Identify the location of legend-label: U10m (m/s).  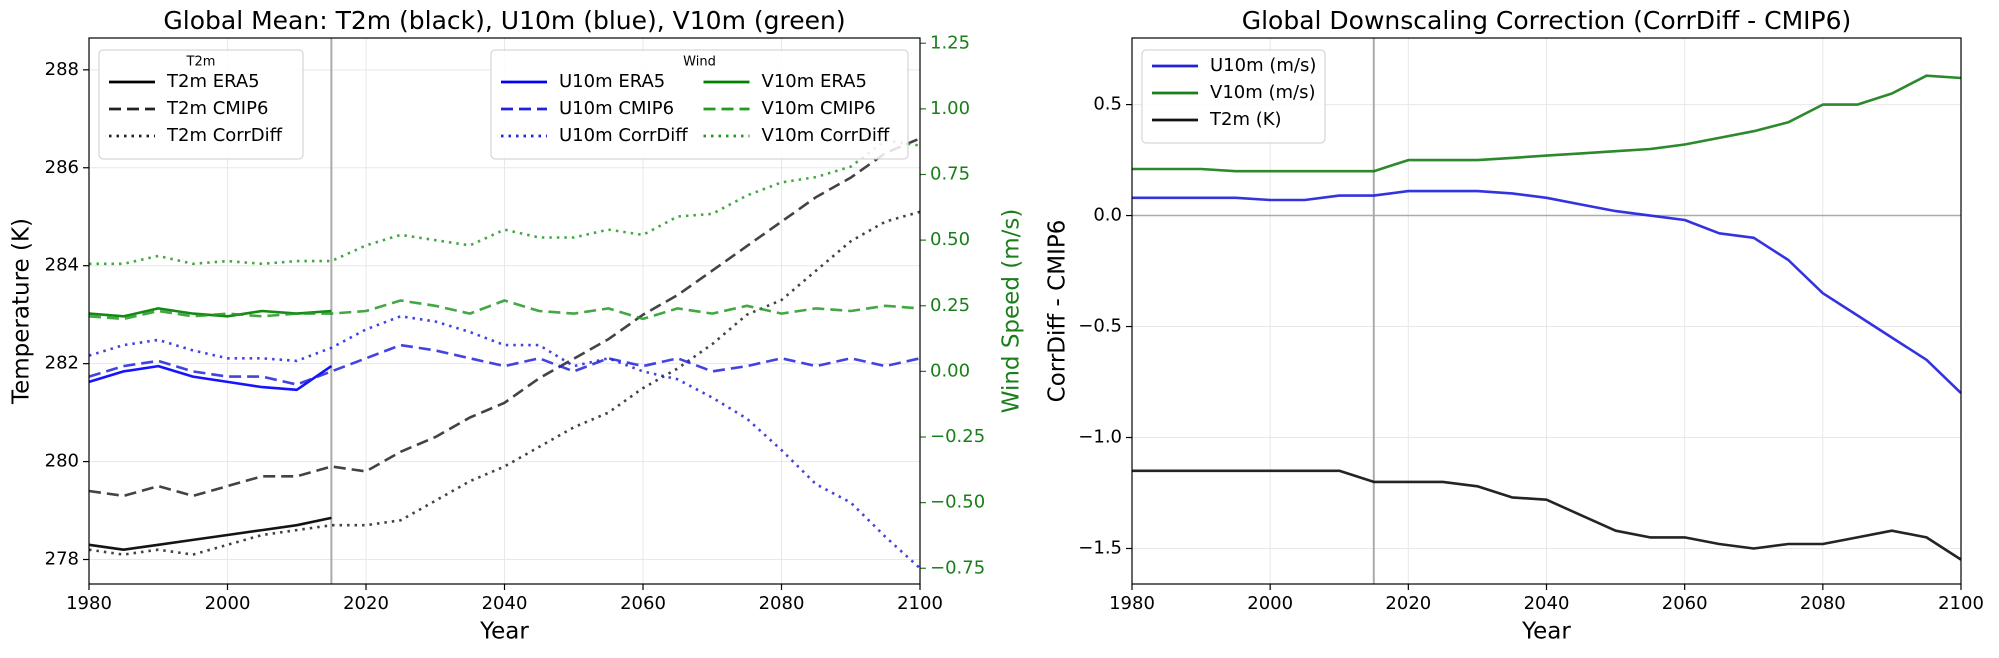
(1263, 65).